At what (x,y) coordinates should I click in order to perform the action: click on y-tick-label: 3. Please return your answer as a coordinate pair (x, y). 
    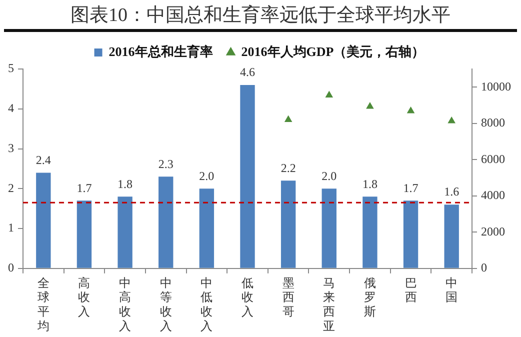
    Looking at the image, I should click on (11, 147).